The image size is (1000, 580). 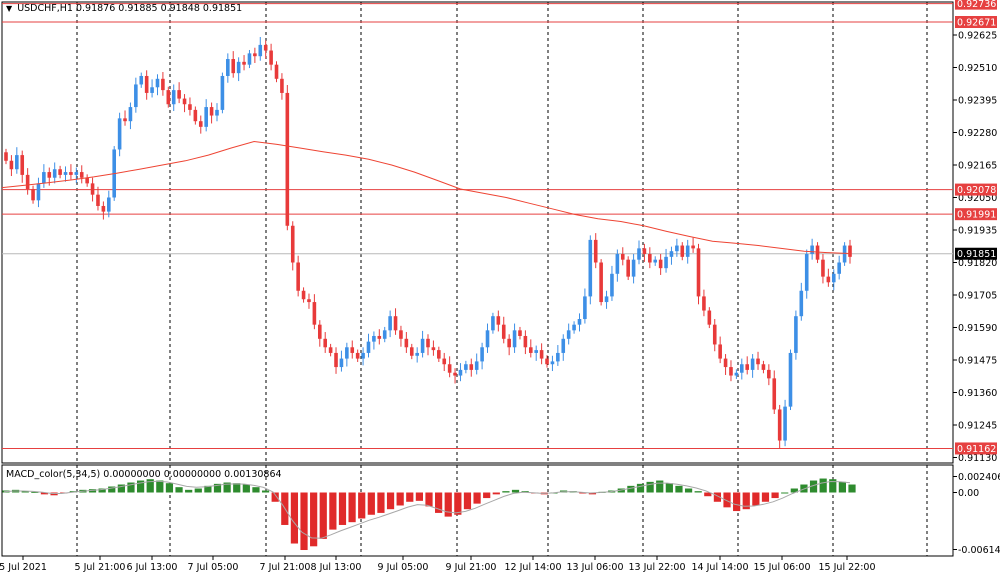 I want to click on macd-histogram, so click(x=429, y=514).